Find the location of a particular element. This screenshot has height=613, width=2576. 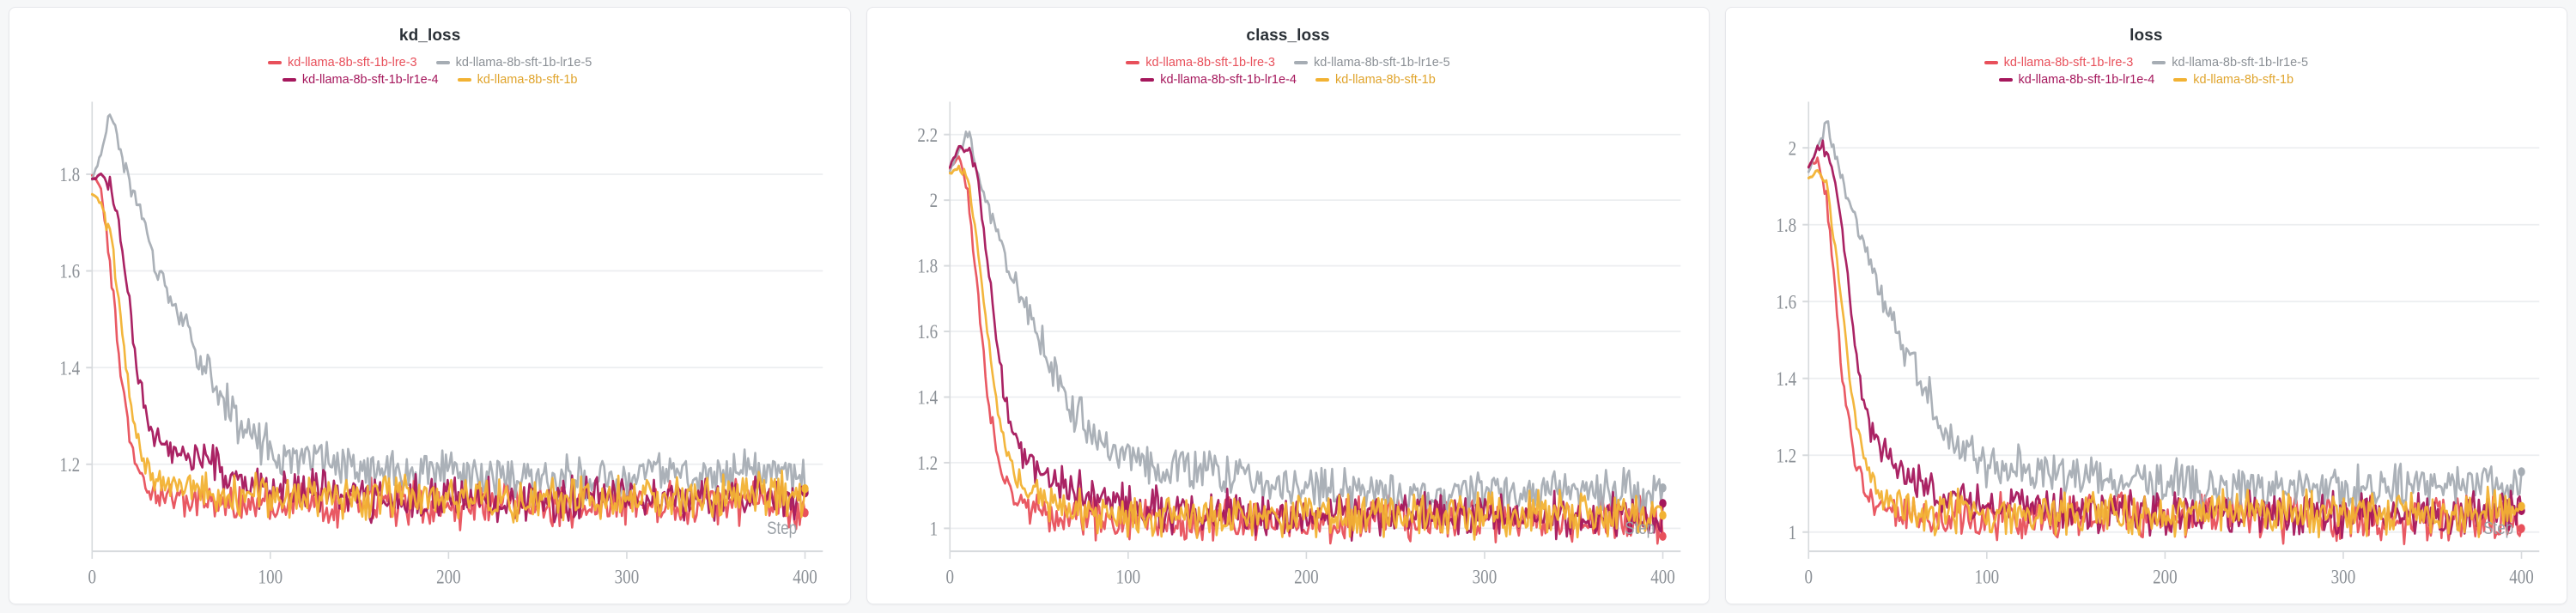

page-title: kd_loss is located at coordinates (430, 36).